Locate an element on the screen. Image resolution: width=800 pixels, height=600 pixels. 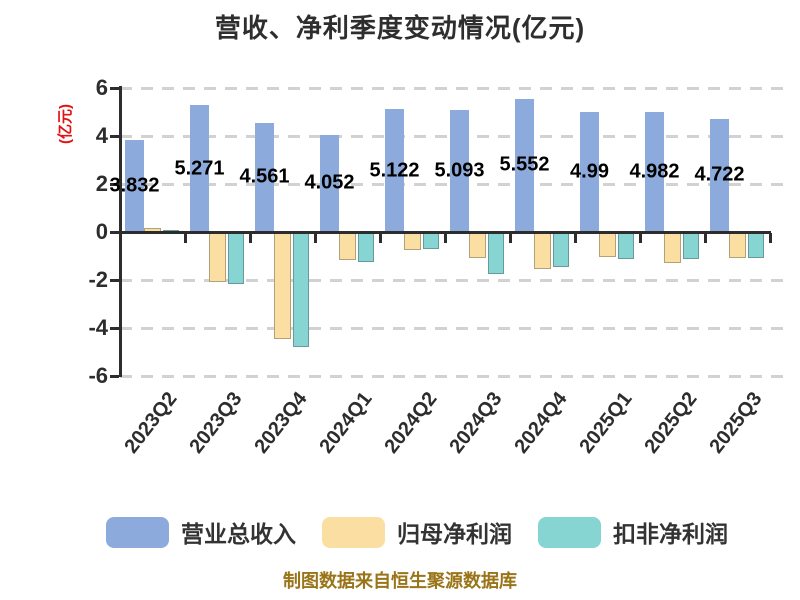
bar-value-label: 4.99 is located at coordinates (589, 171).